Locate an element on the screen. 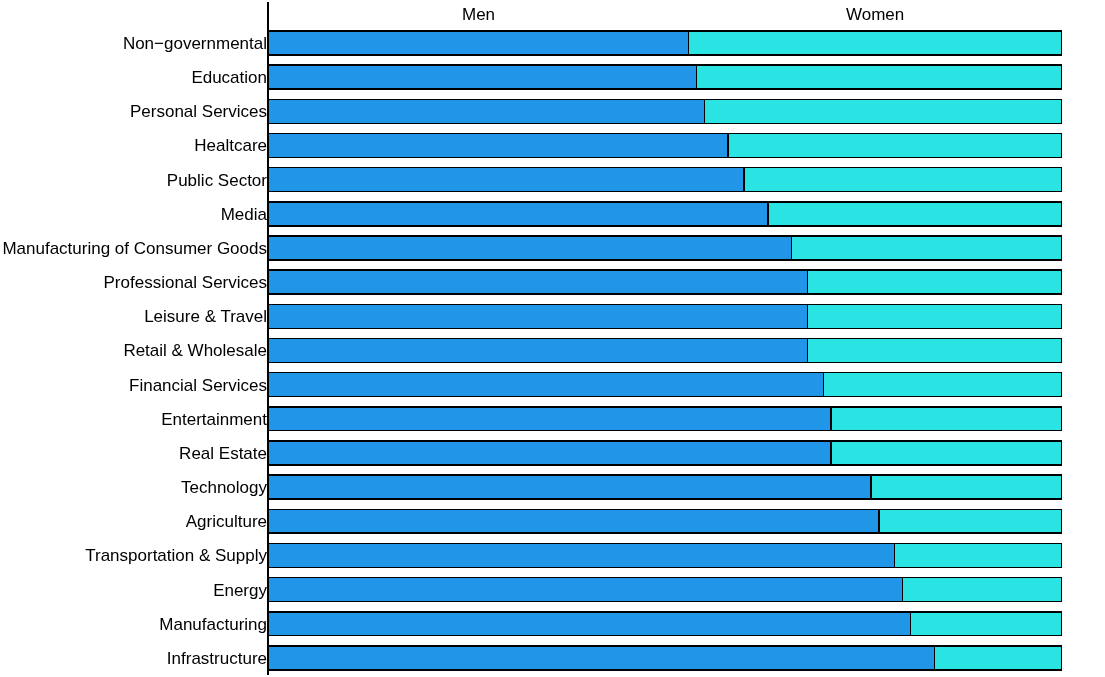  y-tick-label: Personal Services is located at coordinates (198, 112).